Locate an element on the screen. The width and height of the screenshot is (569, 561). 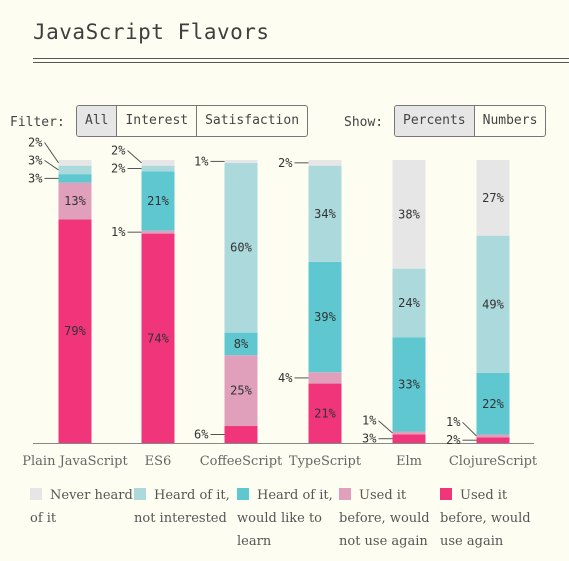
legend-item: Heard of it, would like to learn is located at coordinates (285, 518).